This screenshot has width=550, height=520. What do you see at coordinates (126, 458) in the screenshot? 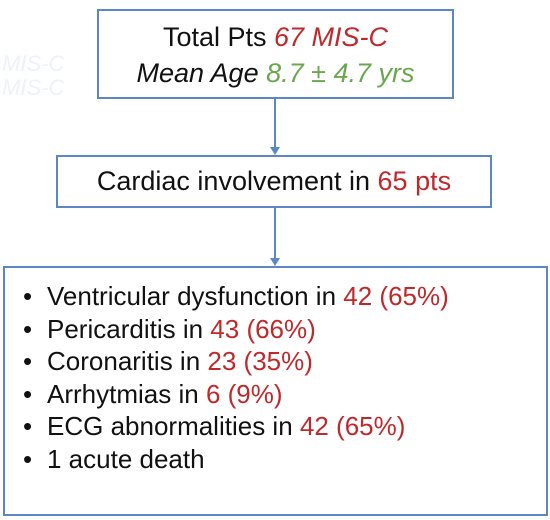
I see `outcome-label: 1 acute death` at bounding box center [126, 458].